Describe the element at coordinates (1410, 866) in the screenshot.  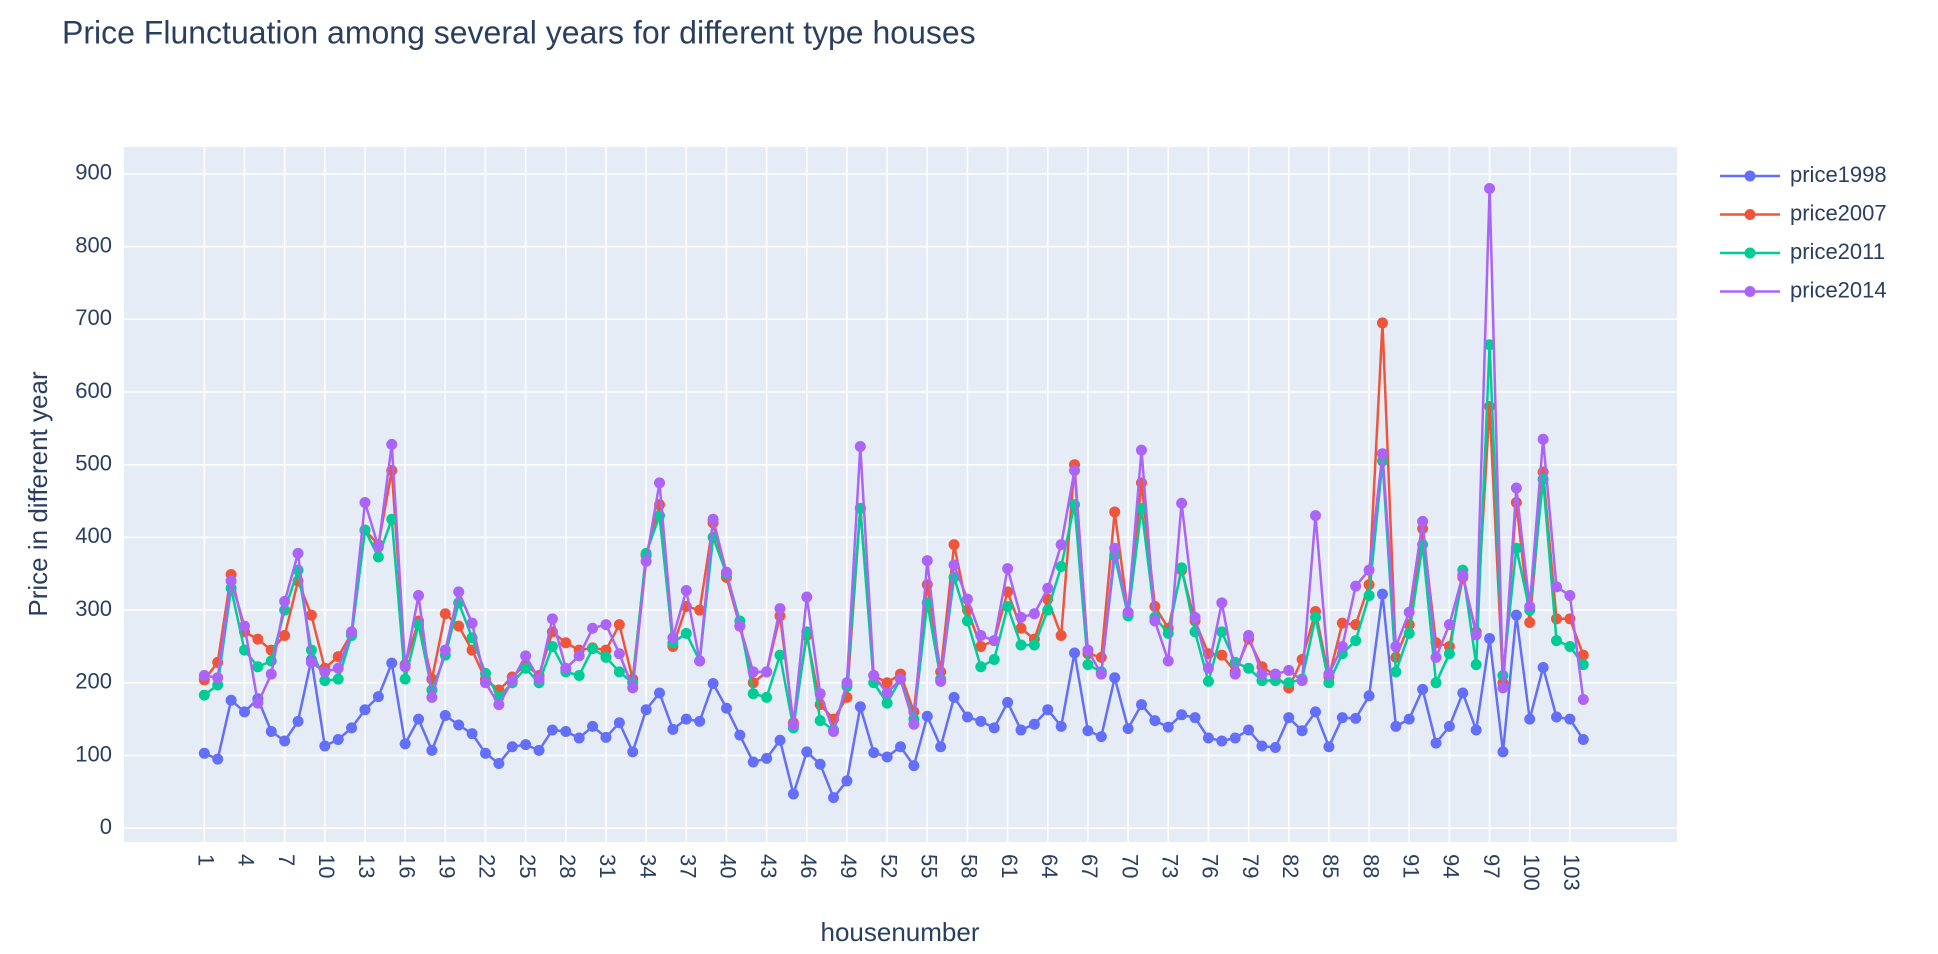
I see `x-tick-label: 91` at that location.